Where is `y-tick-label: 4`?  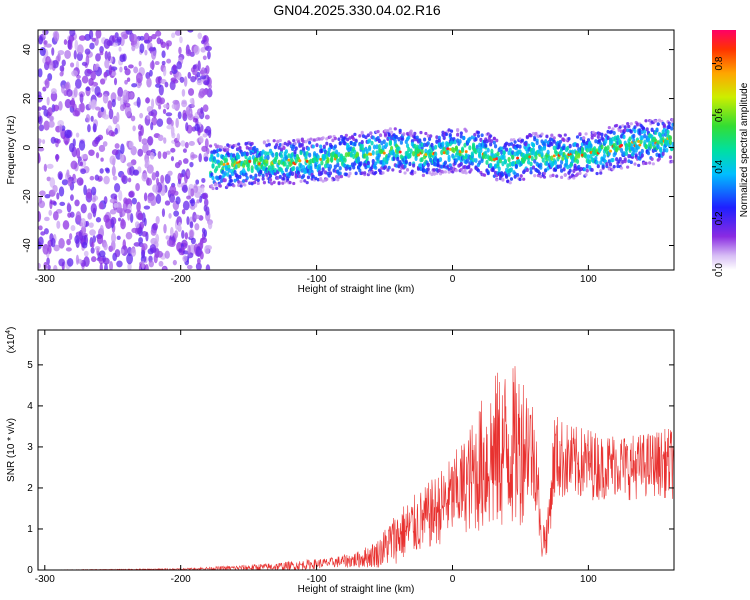
y-tick-label: 4 is located at coordinates (30, 406).